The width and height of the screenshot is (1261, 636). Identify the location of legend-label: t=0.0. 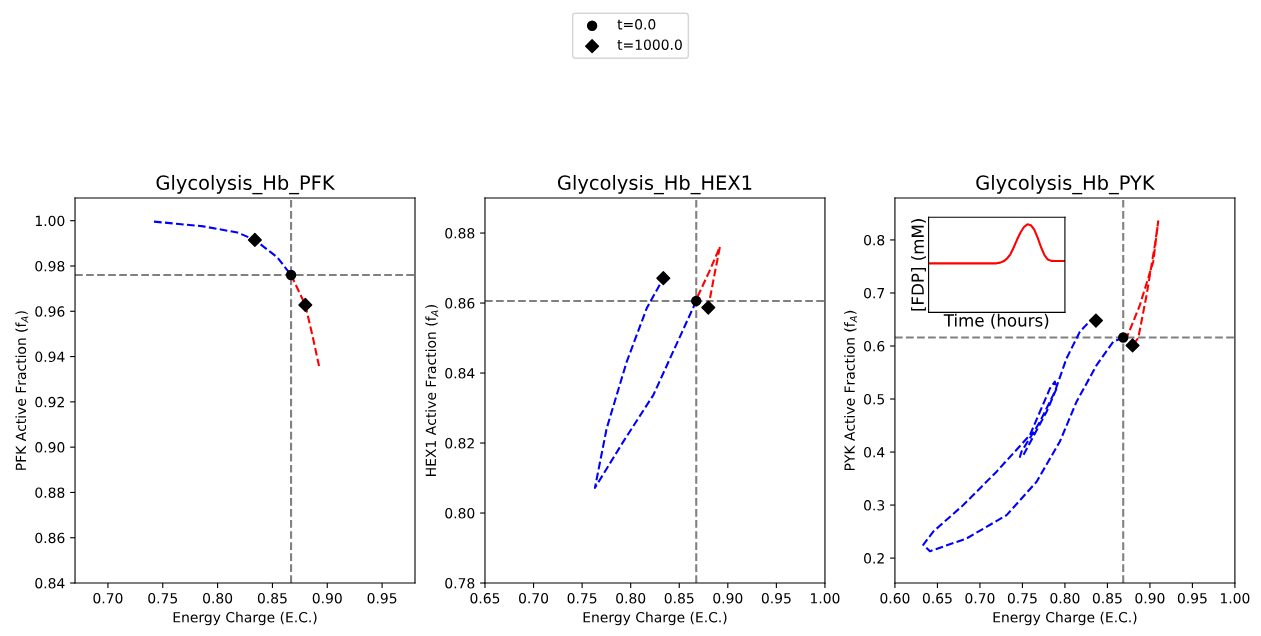
(636, 24).